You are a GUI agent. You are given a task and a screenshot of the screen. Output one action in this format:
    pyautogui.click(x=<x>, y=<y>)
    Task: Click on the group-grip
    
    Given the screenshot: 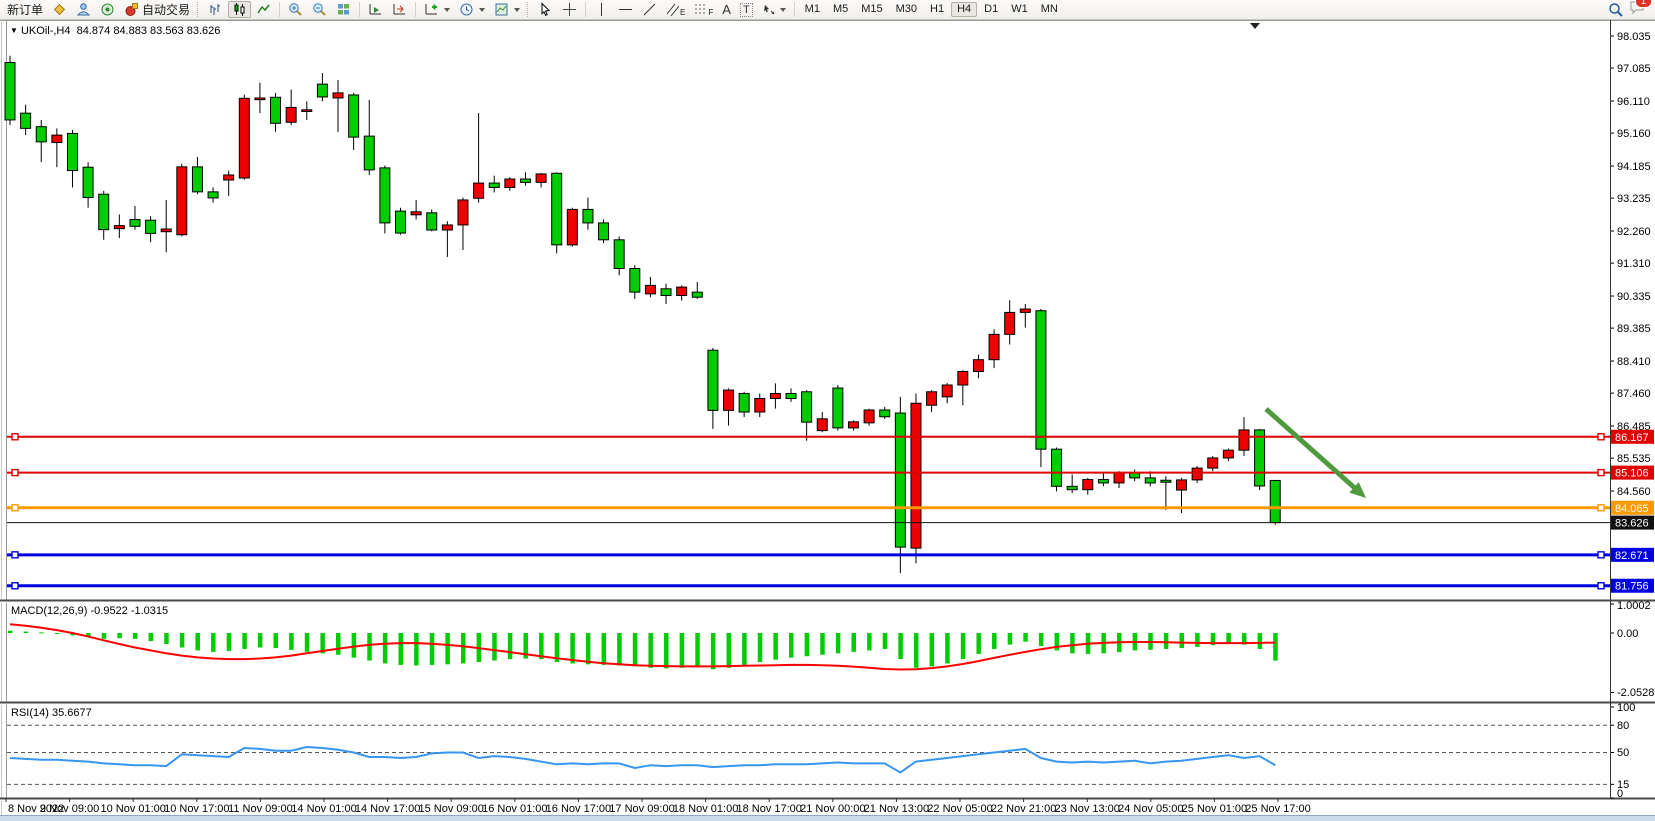 What is the action you would take?
    pyautogui.click(x=199, y=9)
    